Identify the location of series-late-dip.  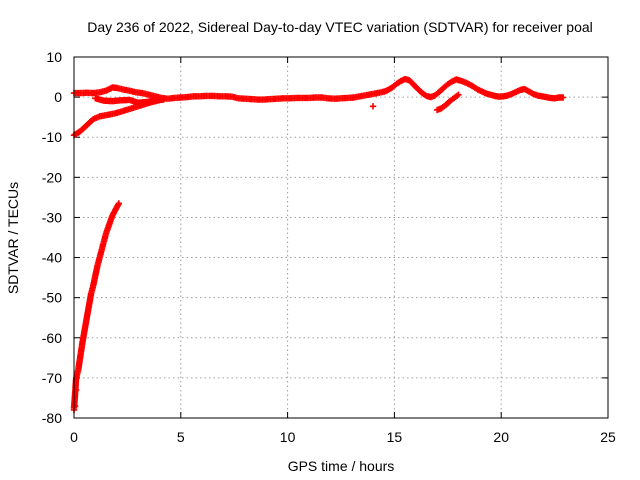
(447, 102).